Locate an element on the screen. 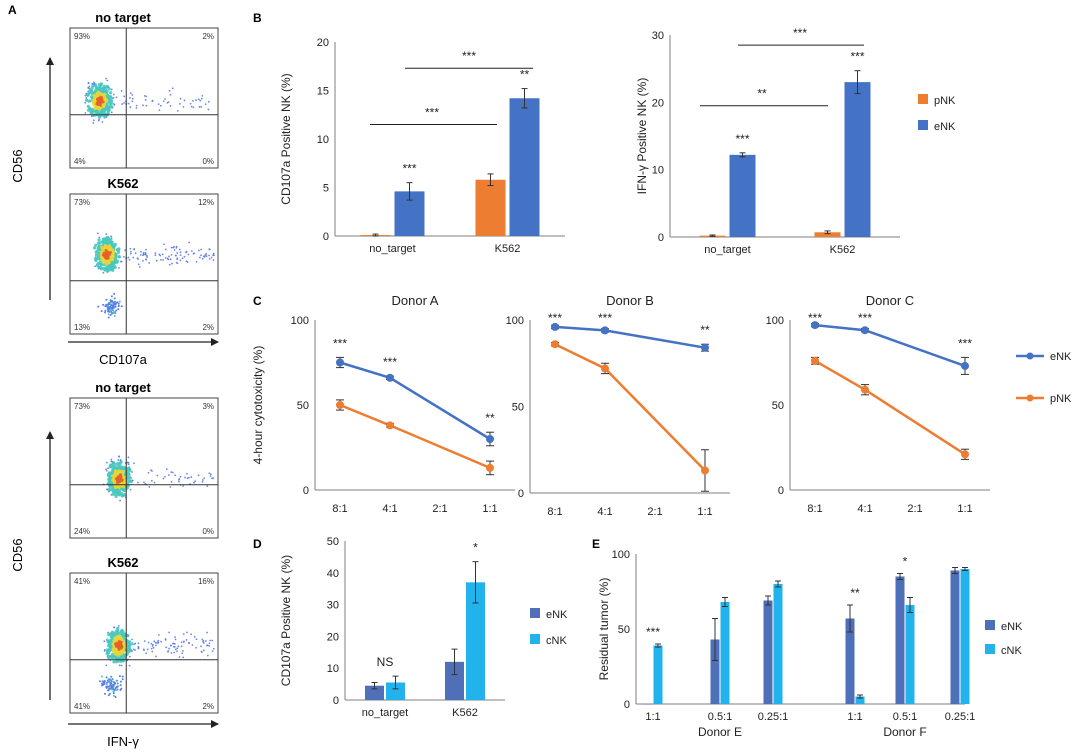 The image size is (1080, 755). panel-letter-c: C is located at coordinates (257, 301).